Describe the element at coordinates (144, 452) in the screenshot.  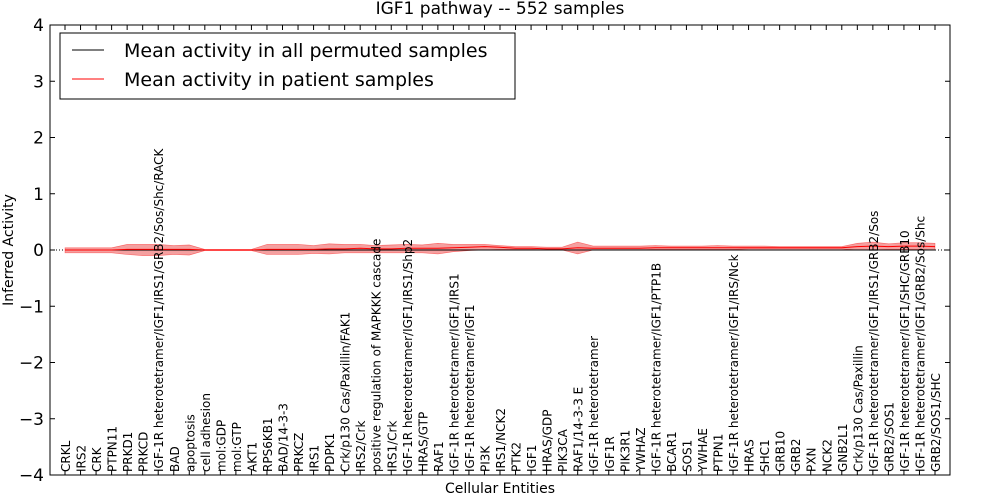
I see `x-tick-label: PRKCD` at that location.